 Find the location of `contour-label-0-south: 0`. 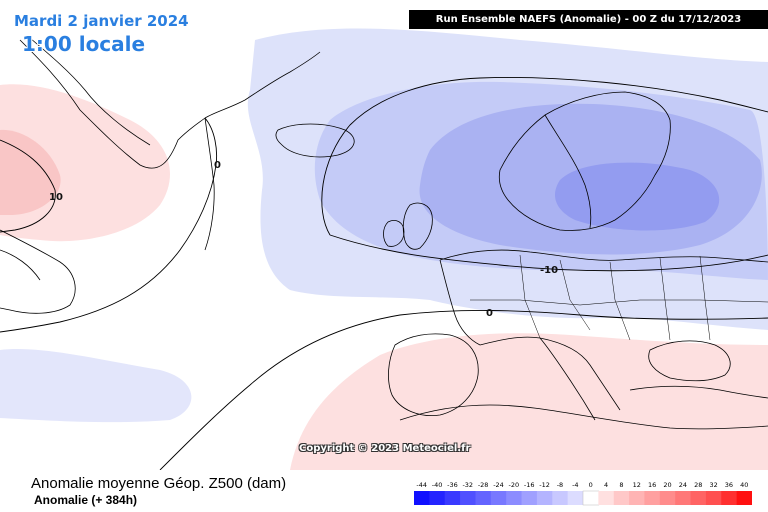

contour-label-0-south: 0 is located at coordinates (489, 313).